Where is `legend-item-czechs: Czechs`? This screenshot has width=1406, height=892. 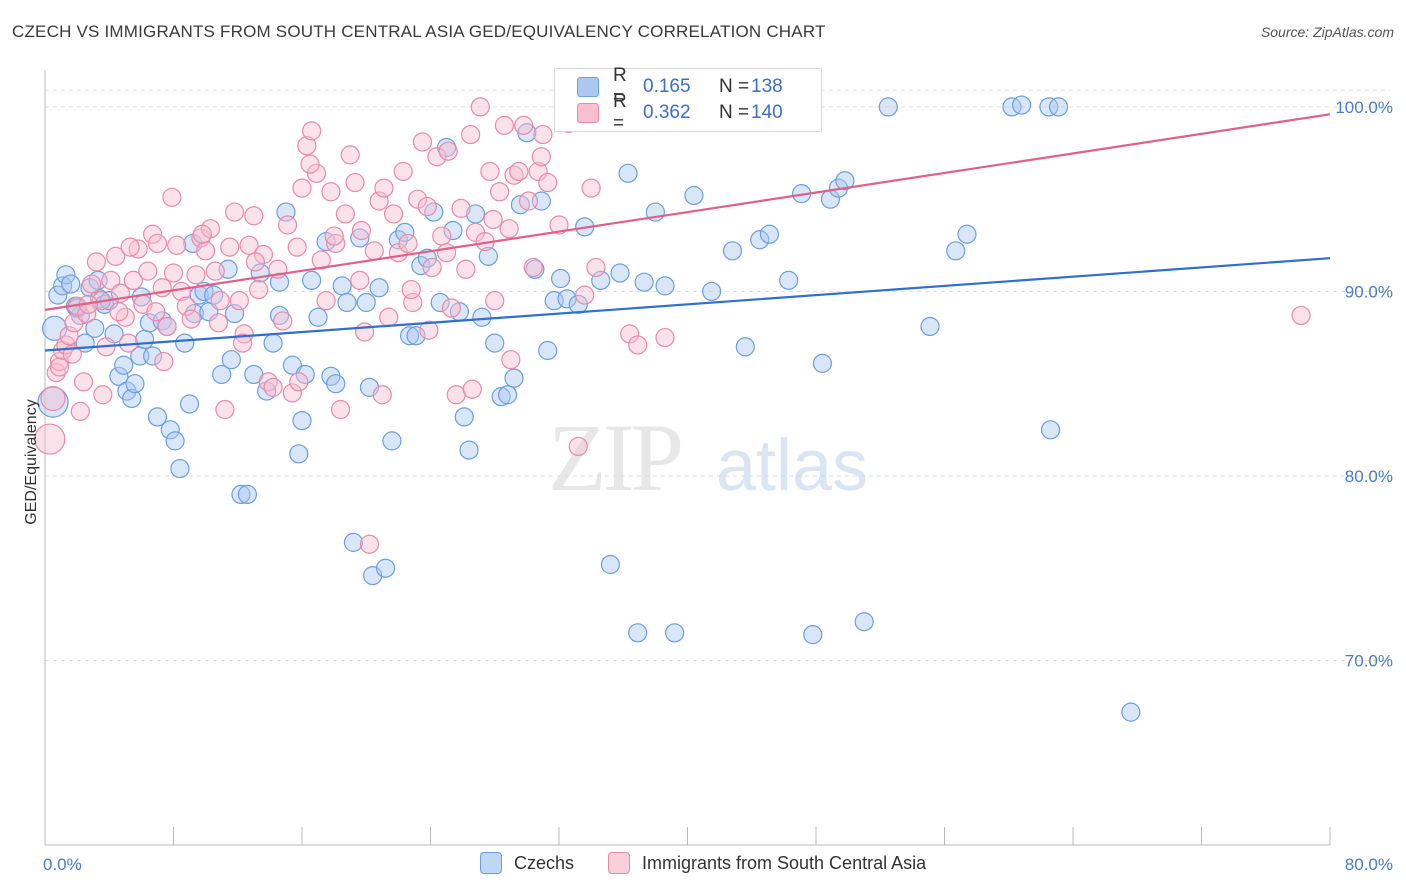
legend-item-czechs: Czechs is located at coordinates (527, 863).